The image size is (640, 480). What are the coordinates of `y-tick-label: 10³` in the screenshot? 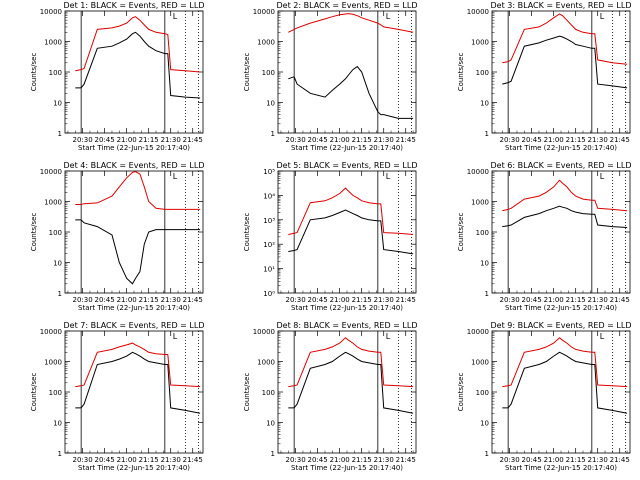 It's located at (269, 221).